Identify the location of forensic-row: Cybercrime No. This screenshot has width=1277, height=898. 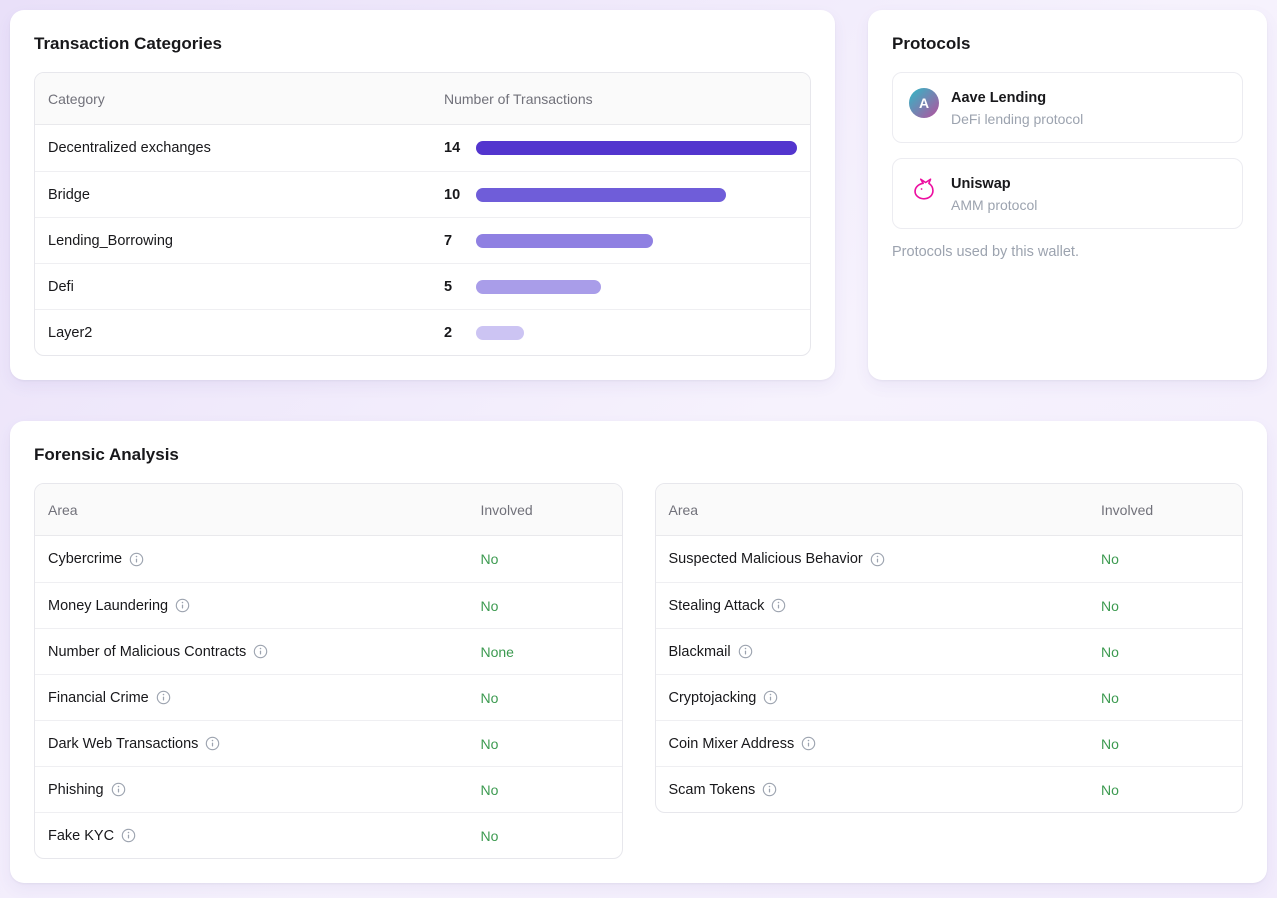
(328, 559).